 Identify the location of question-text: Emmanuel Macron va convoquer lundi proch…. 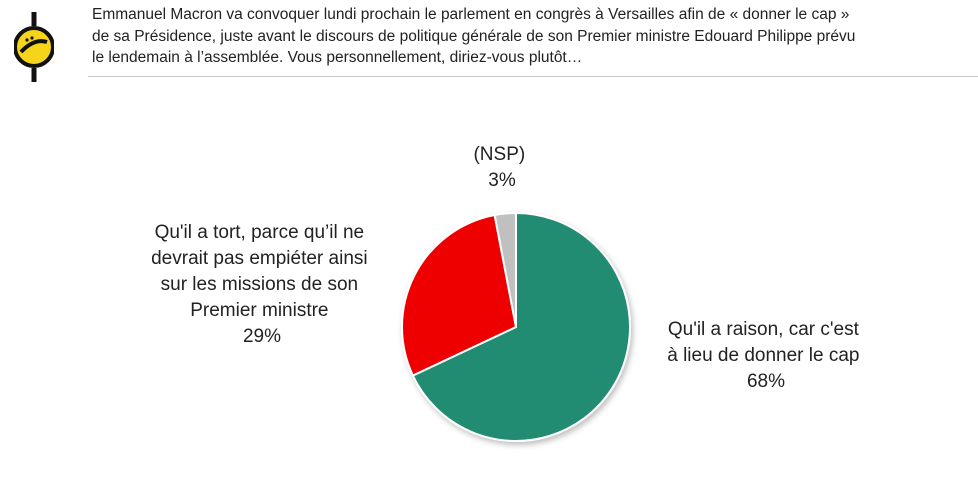
(532, 36).